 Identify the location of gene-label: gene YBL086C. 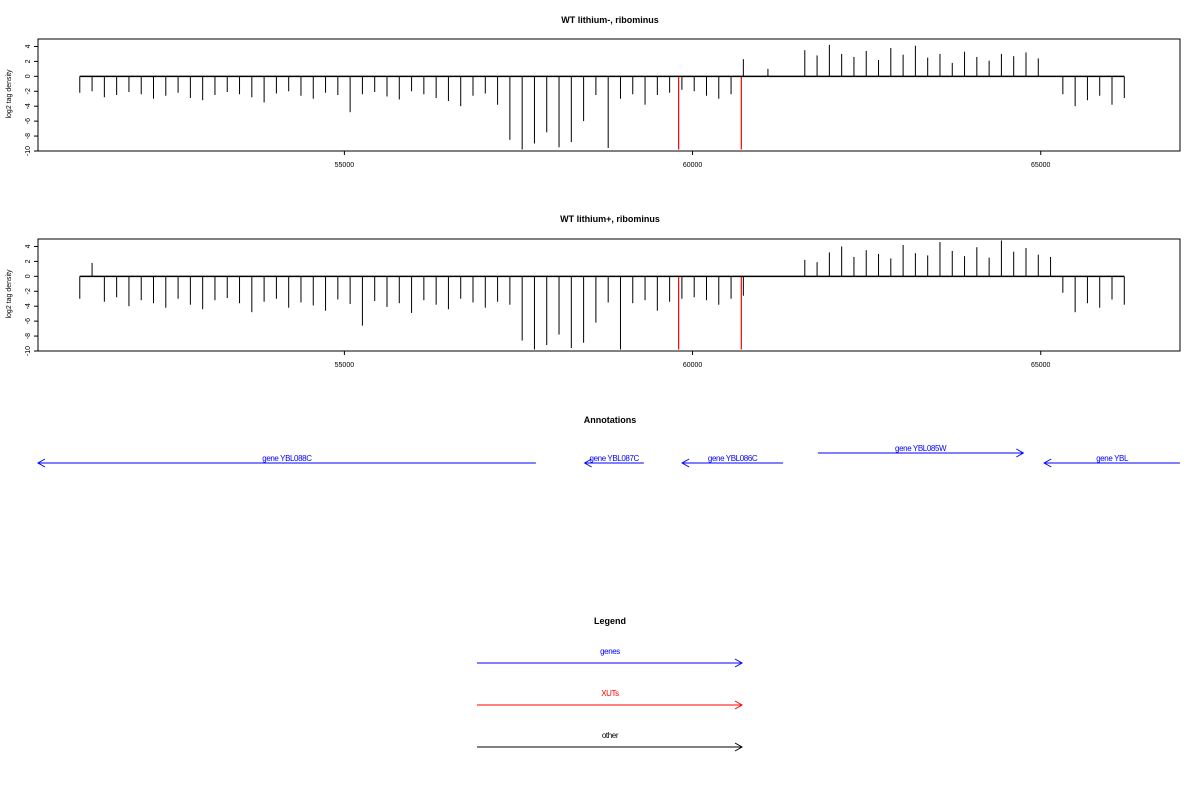
(733, 458).